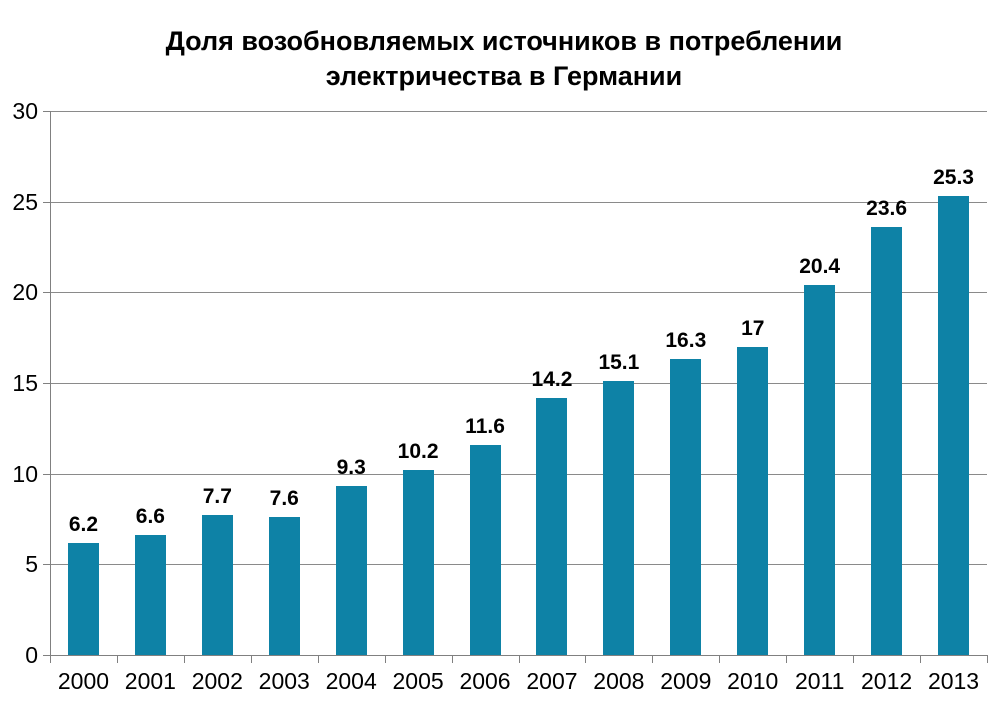  I want to click on value-label-2006: 11.6, so click(485, 426).